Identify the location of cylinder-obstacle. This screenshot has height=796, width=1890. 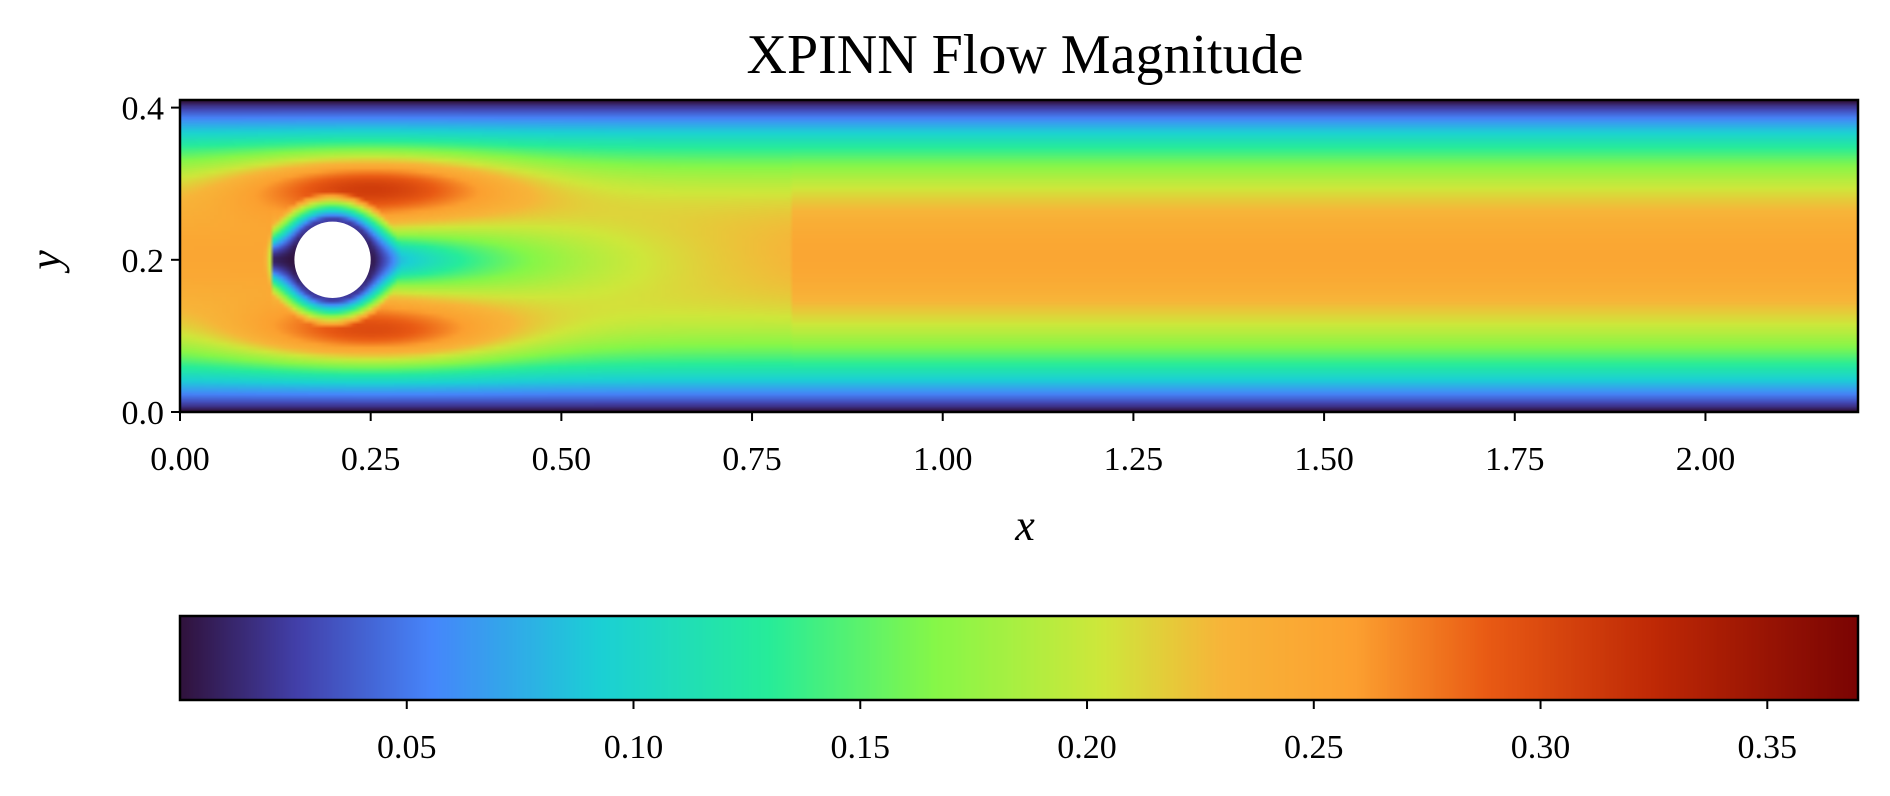
(332, 259).